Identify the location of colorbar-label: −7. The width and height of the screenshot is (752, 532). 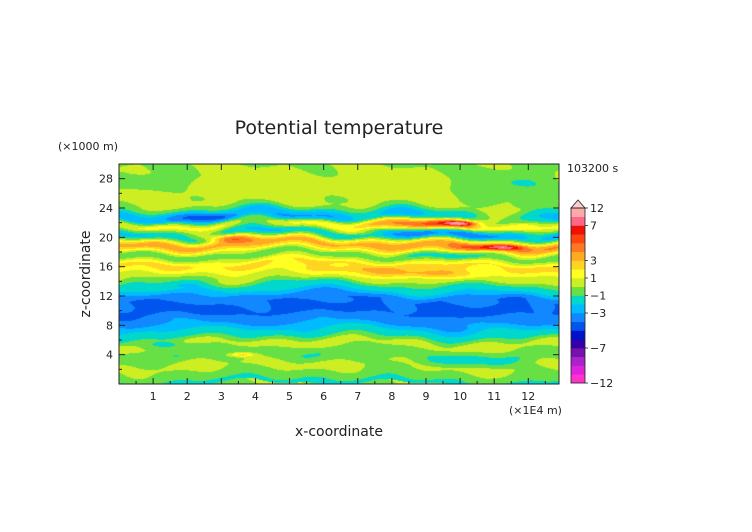
(598, 348).